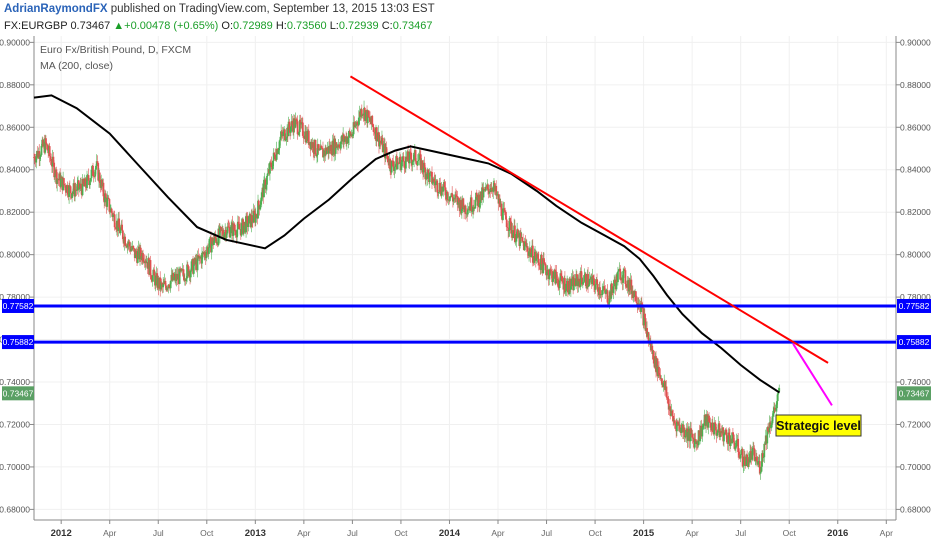 This screenshot has width=932, height=550. I want to click on symbol-label: FX:EURGBP, so click(36, 26).